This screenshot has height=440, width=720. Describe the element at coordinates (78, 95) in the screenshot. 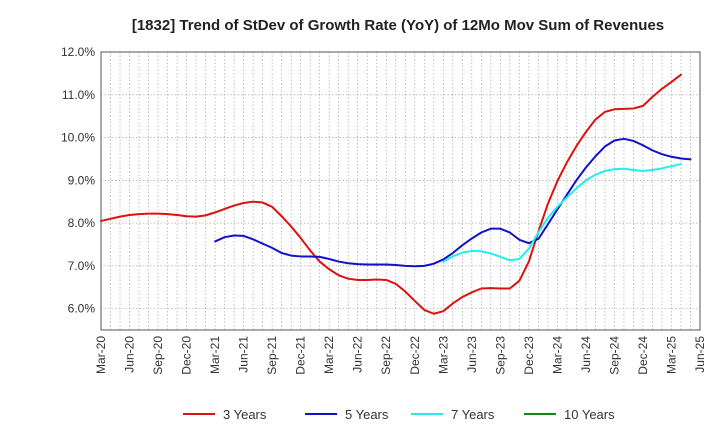

I see `y-tick-label: 11.0%` at that location.